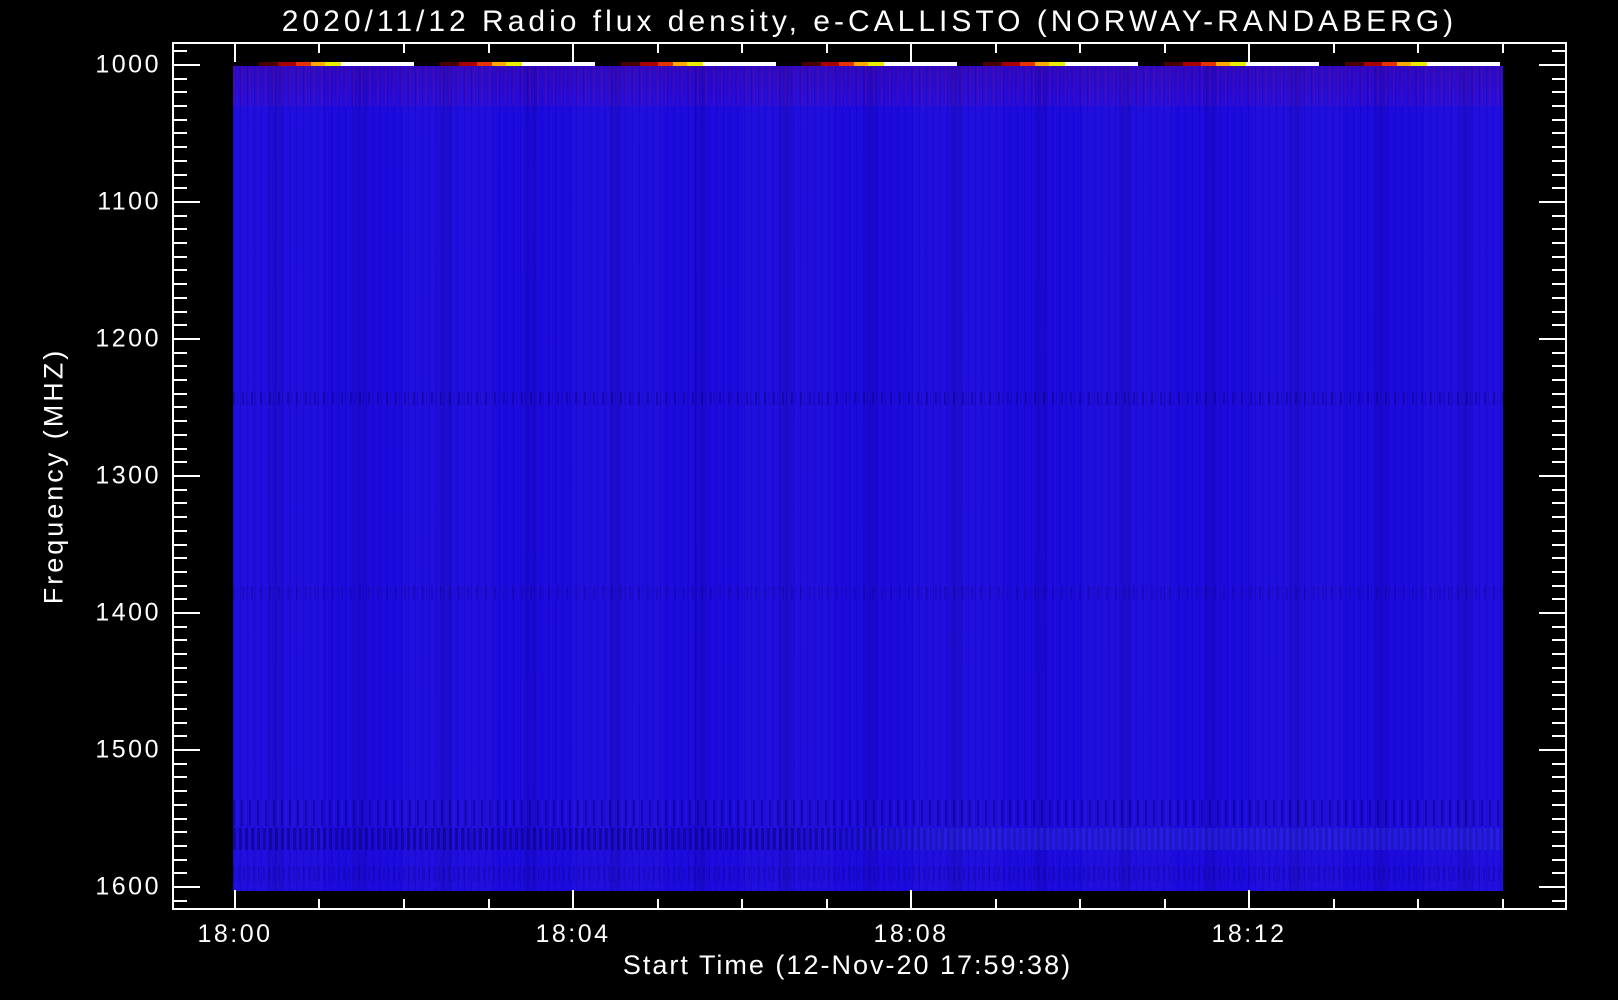  What do you see at coordinates (847, 965) in the screenshot?
I see `x-axis-title: Start Time (12-Nov-20 17:59:38)` at bounding box center [847, 965].